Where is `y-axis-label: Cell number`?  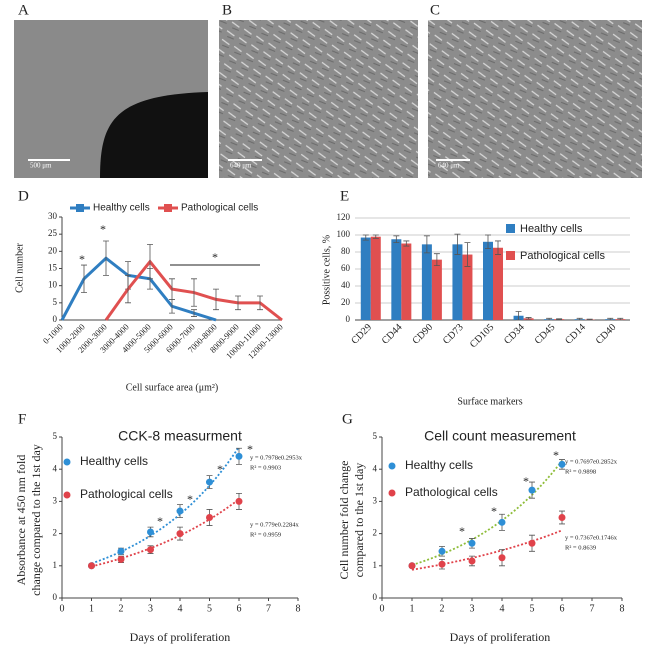
y-axis-label: Cell number is located at coordinates (19, 267).